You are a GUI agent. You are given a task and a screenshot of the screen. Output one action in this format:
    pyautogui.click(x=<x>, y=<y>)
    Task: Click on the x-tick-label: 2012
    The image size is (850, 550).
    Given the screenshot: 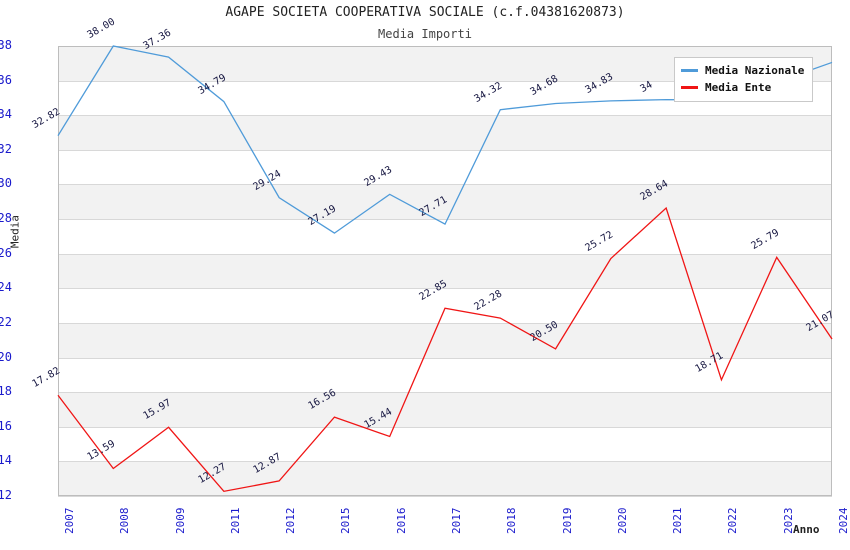 What is the action you would take?
    pyautogui.click(x=291, y=521)
    